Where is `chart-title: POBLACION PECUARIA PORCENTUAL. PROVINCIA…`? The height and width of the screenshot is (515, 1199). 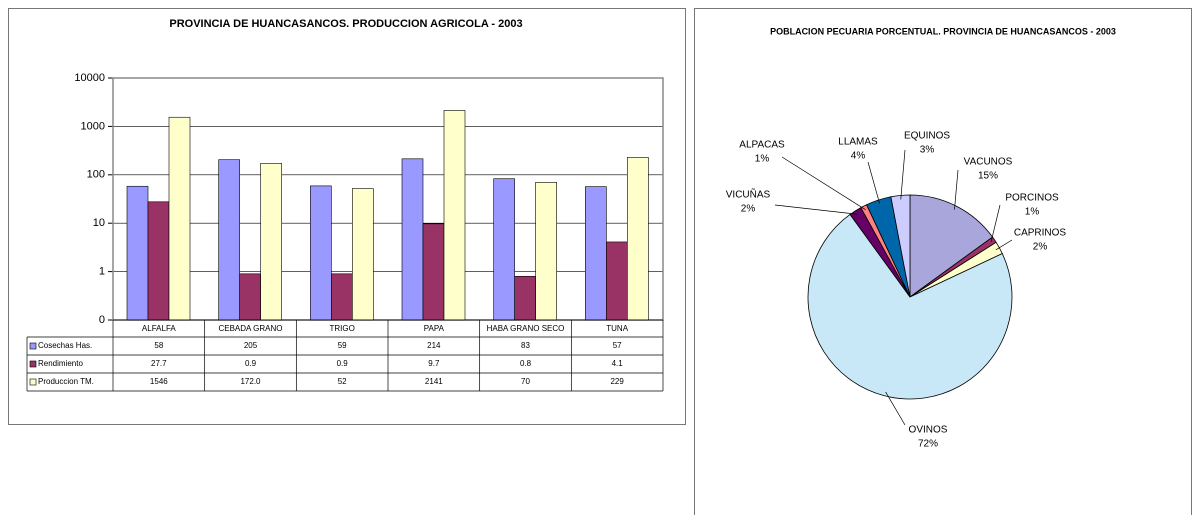
chart-title: POBLACION PECUARIA PORCENTUAL. PROVINCIA… is located at coordinates (943, 31).